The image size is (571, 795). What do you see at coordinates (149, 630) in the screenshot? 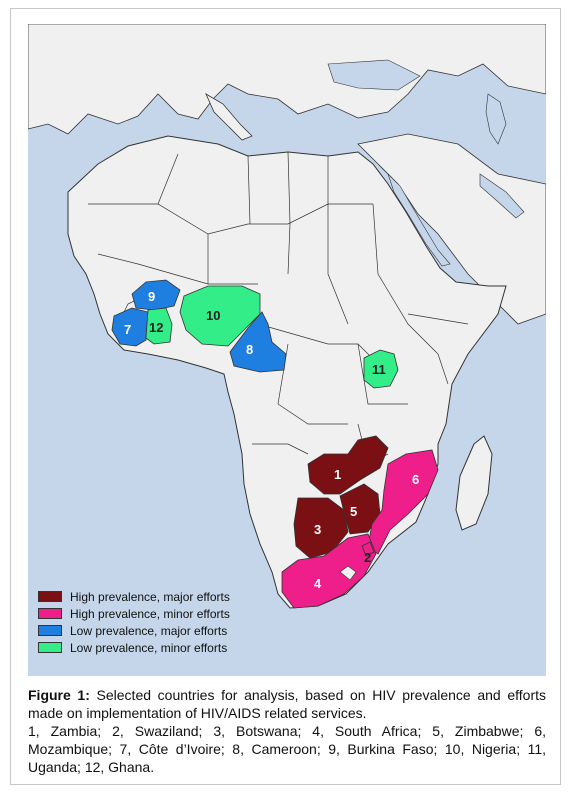
I see `legend-label: Low prevalence, major efforts` at bounding box center [149, 630].